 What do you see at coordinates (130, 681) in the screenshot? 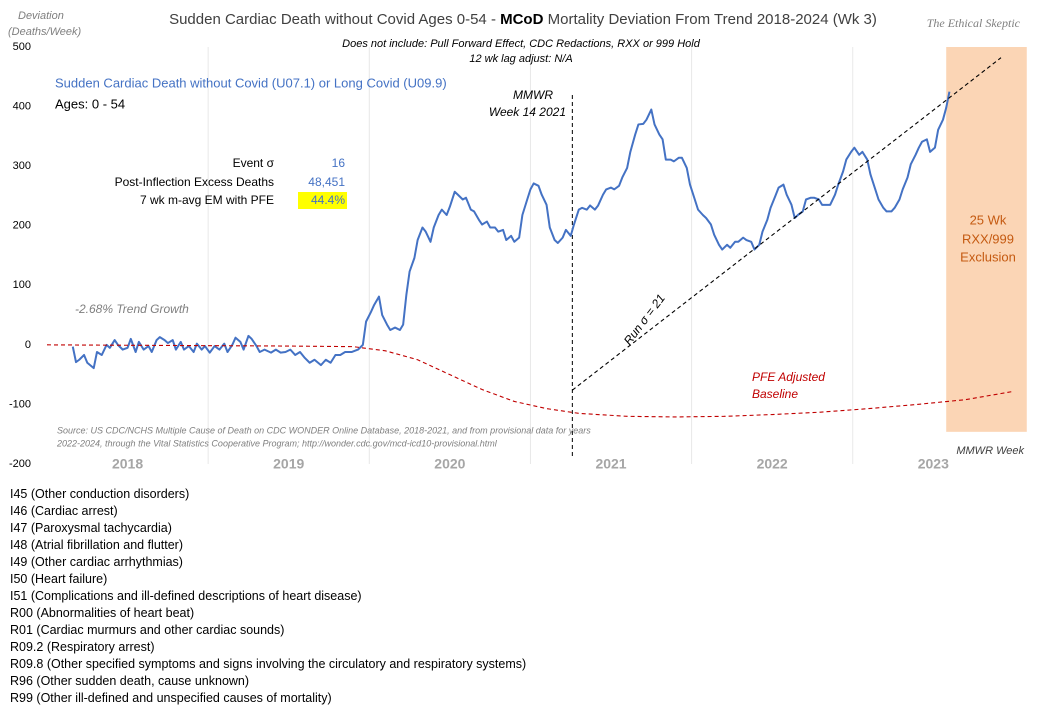
I see `code-item: R96 (Other sudden death, cause unknown)` at bounding box center [130, 681].